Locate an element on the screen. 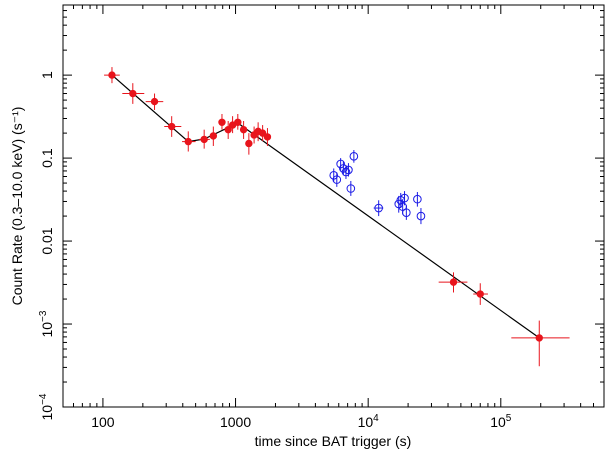 This screenshot has height=459, width=608. x-tick-label: 10⁴ is located at coordinates (369, 421).